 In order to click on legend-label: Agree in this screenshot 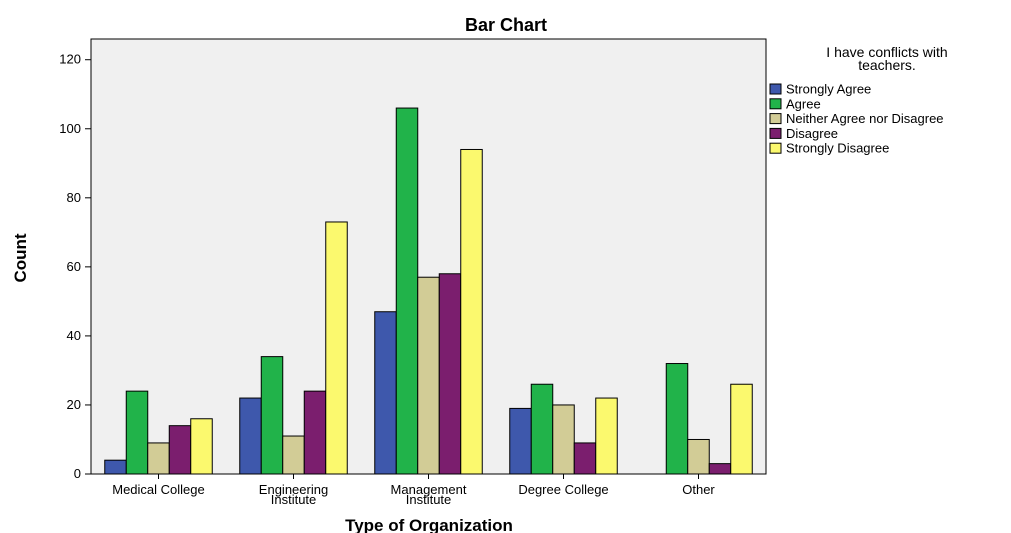, I will do `click(803, 103)`.